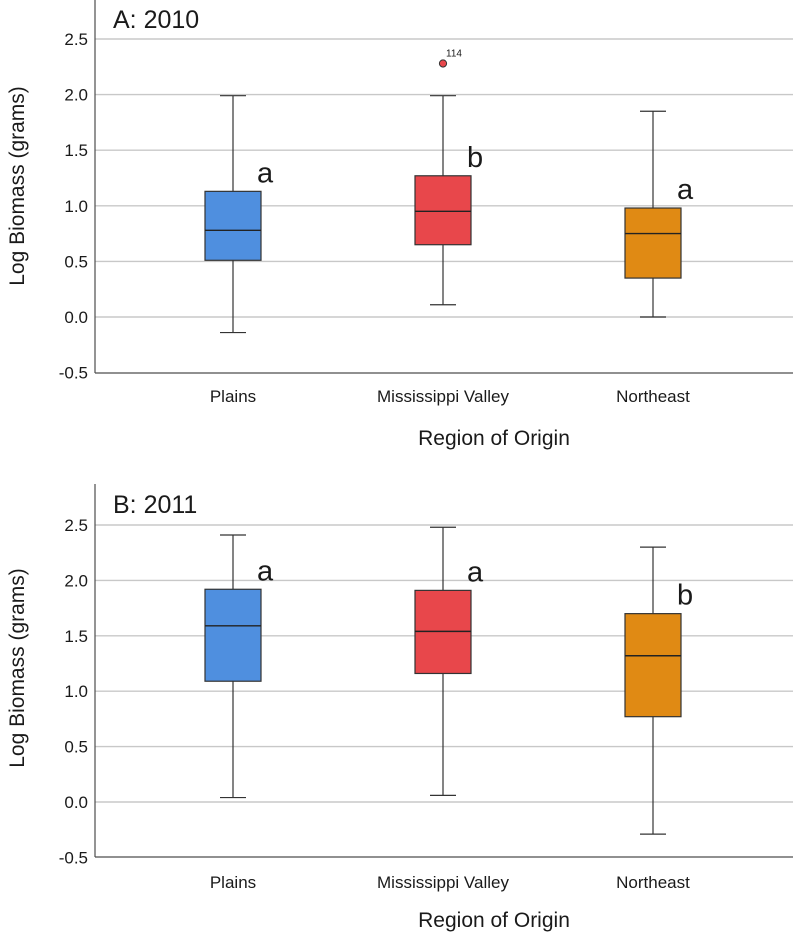 This screenshot has width=800, height=936. What do you see at coordinates (156, 20) in the screenshot?
I see `chart-title: A: 2010` at bounding box center [156, 20].